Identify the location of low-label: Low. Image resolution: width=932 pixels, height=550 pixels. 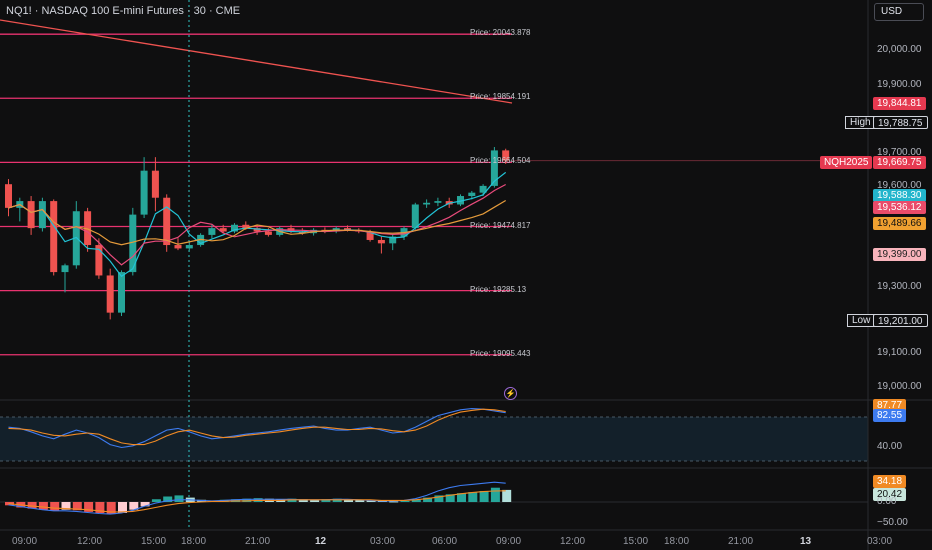
(861, 320).